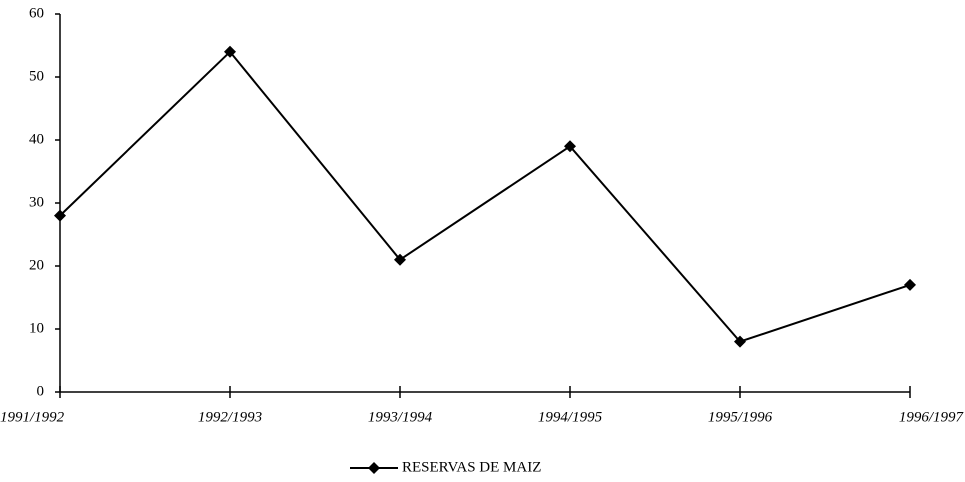 This screenshot has height=482, width=965. What do you see at coordinates (932, 417) in the screenshot?
I see `x-tick-label: 1996/1997` at bounding box center [932, 417].